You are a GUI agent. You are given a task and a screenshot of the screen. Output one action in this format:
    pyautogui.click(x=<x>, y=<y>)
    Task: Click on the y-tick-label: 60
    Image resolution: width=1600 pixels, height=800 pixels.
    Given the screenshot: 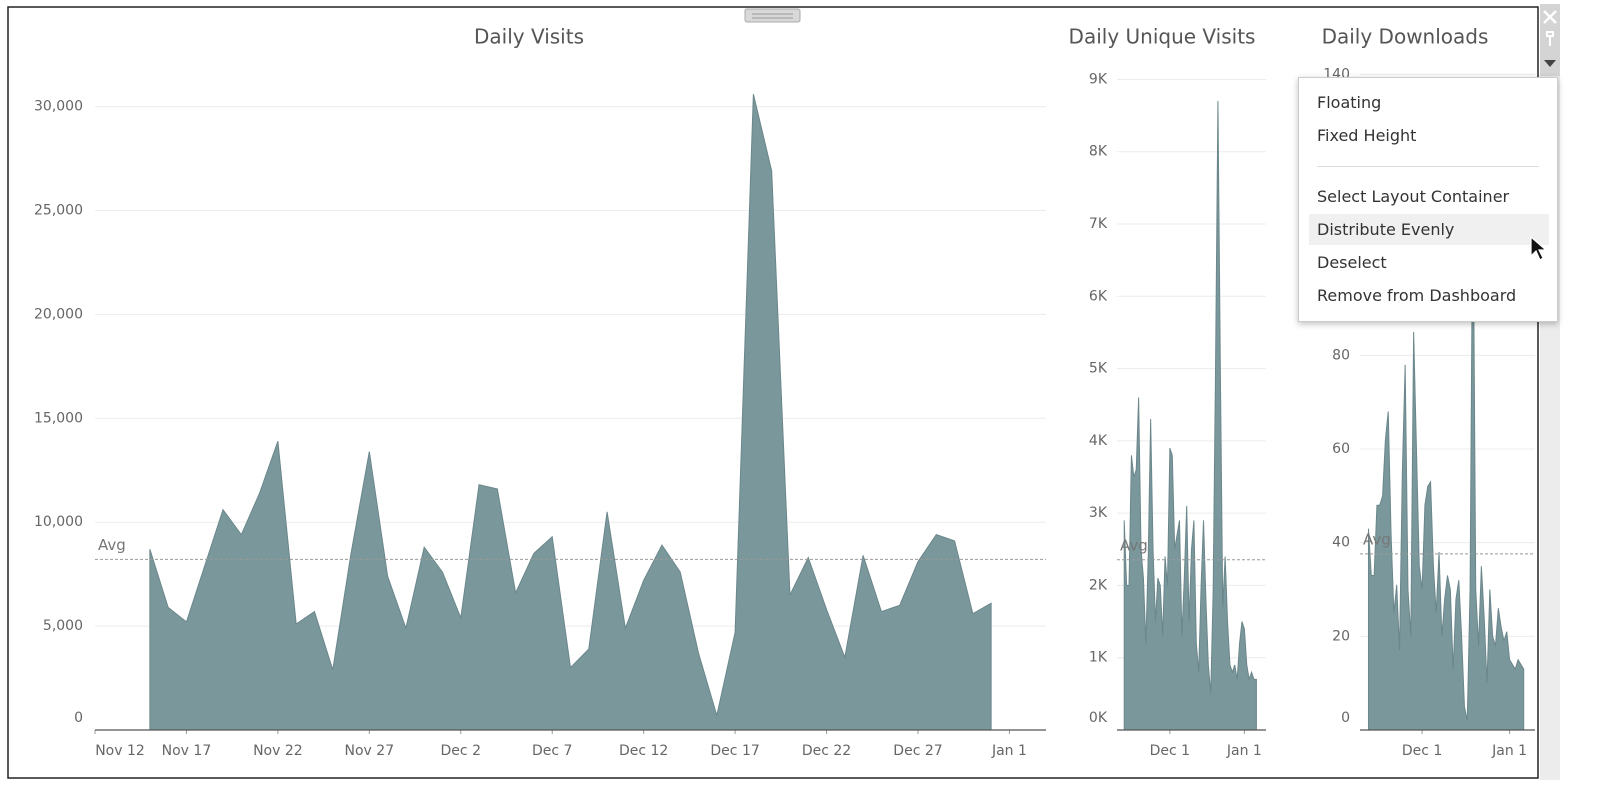 What is the action you would take?
    pyautogui.click(x=1341, y=449)
    